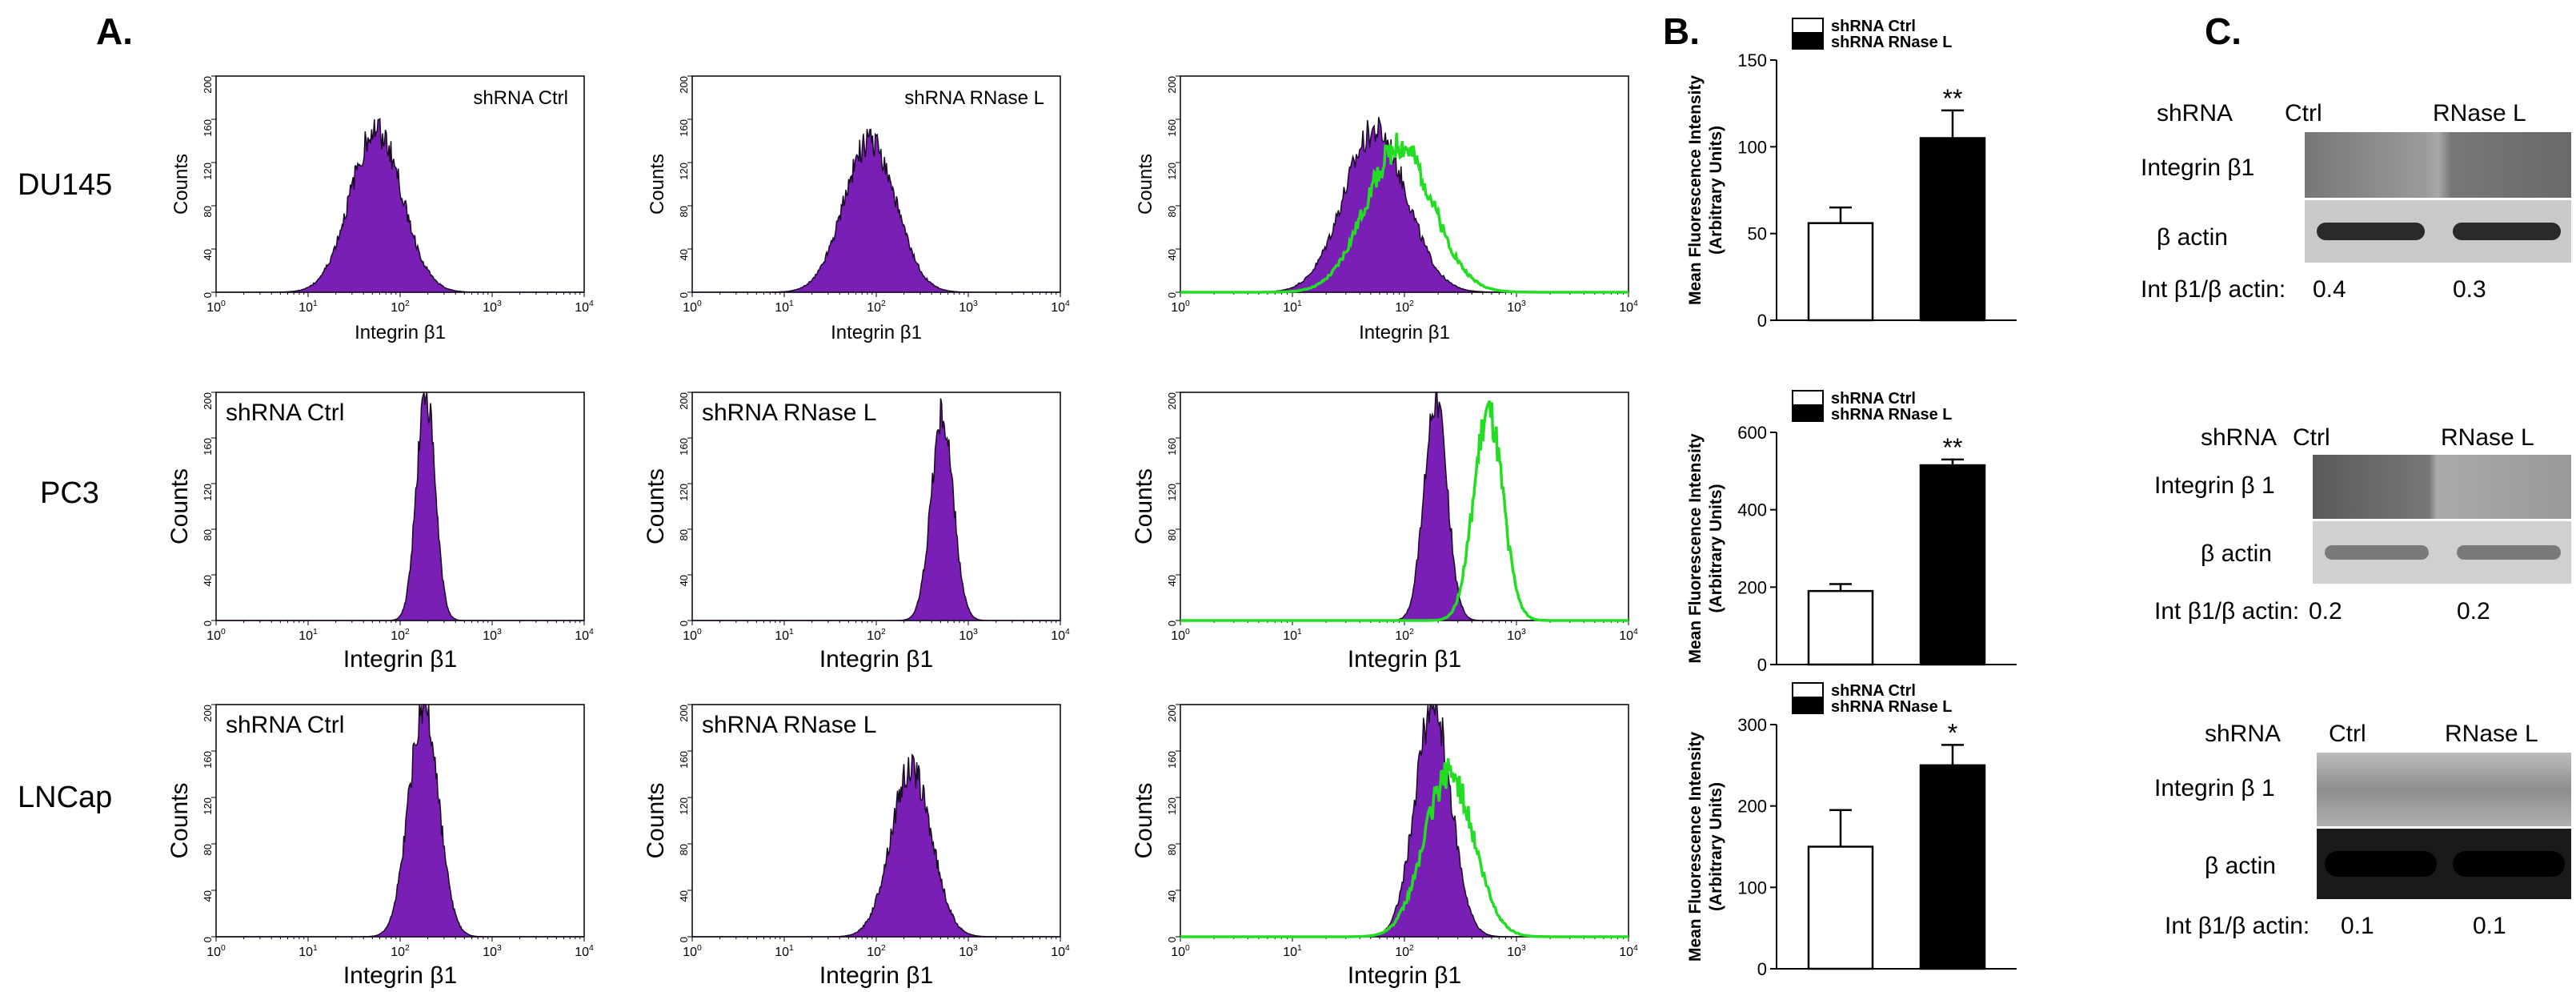 This screenshot has width=2576, height=992. I want to click on row-label-pc3: PC3, so click(69, 493).